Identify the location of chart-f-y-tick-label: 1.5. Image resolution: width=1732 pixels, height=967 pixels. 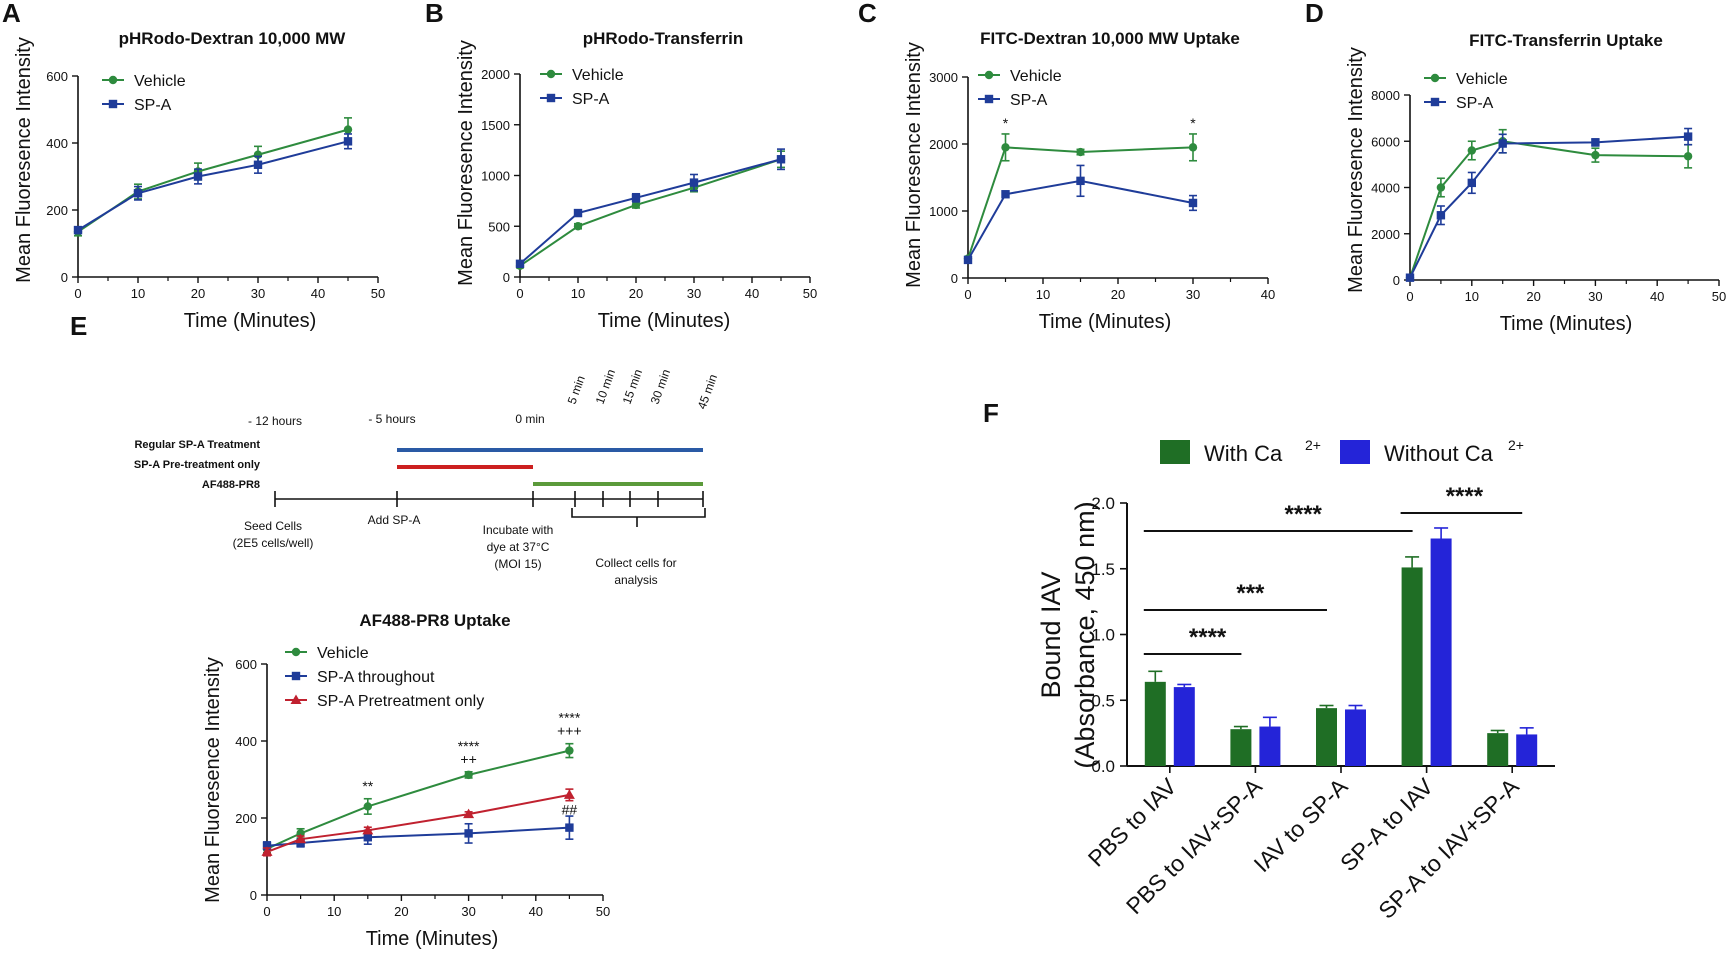
(1103, 569).